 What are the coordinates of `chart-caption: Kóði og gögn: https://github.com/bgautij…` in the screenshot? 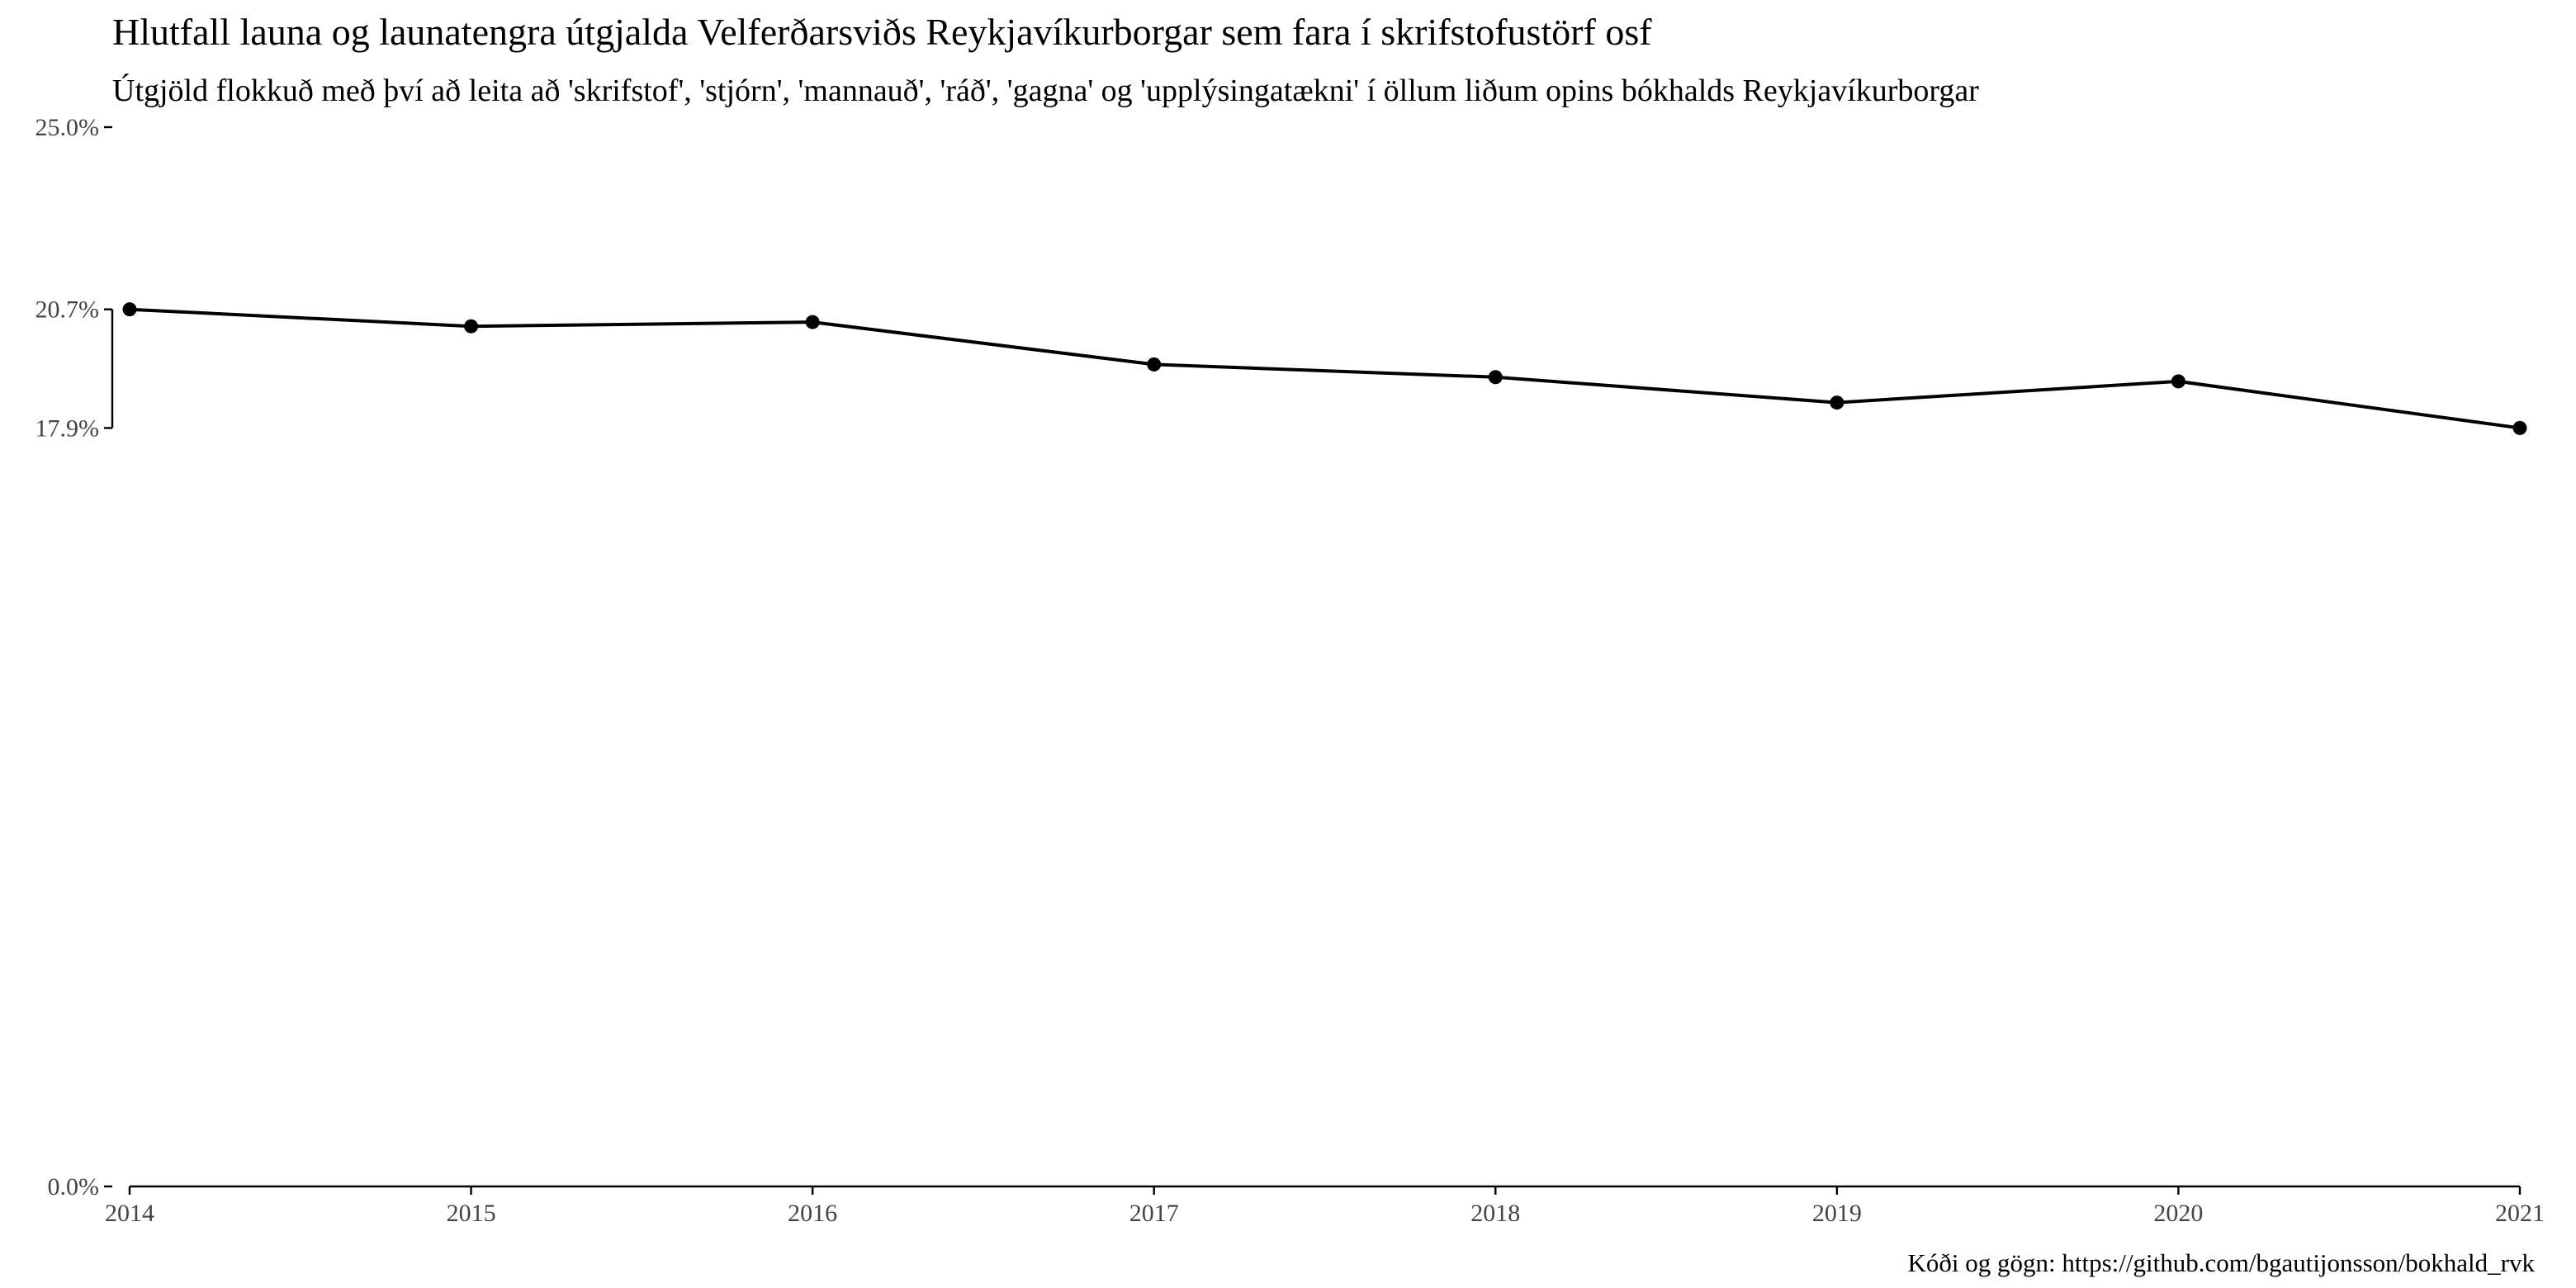 It's located at (2222, 1262).